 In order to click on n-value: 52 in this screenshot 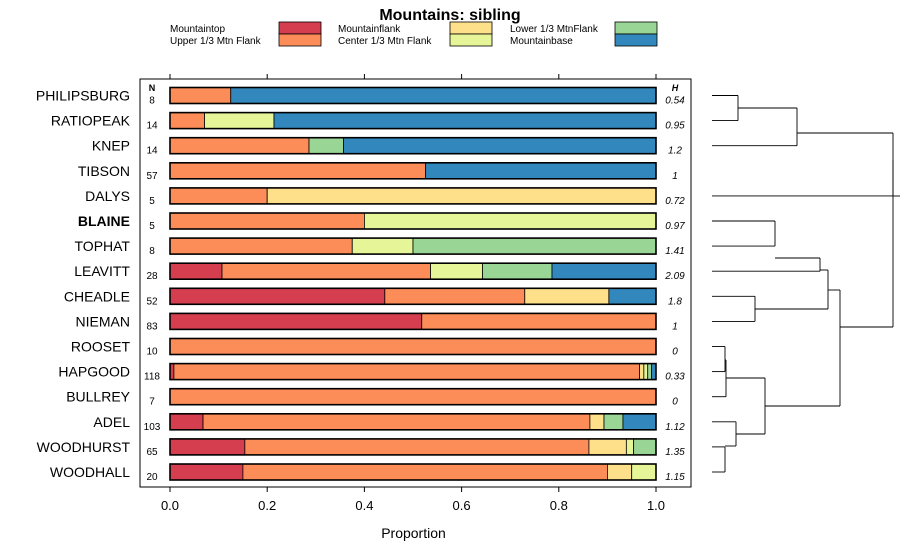, I will do `click(152, 301)`.